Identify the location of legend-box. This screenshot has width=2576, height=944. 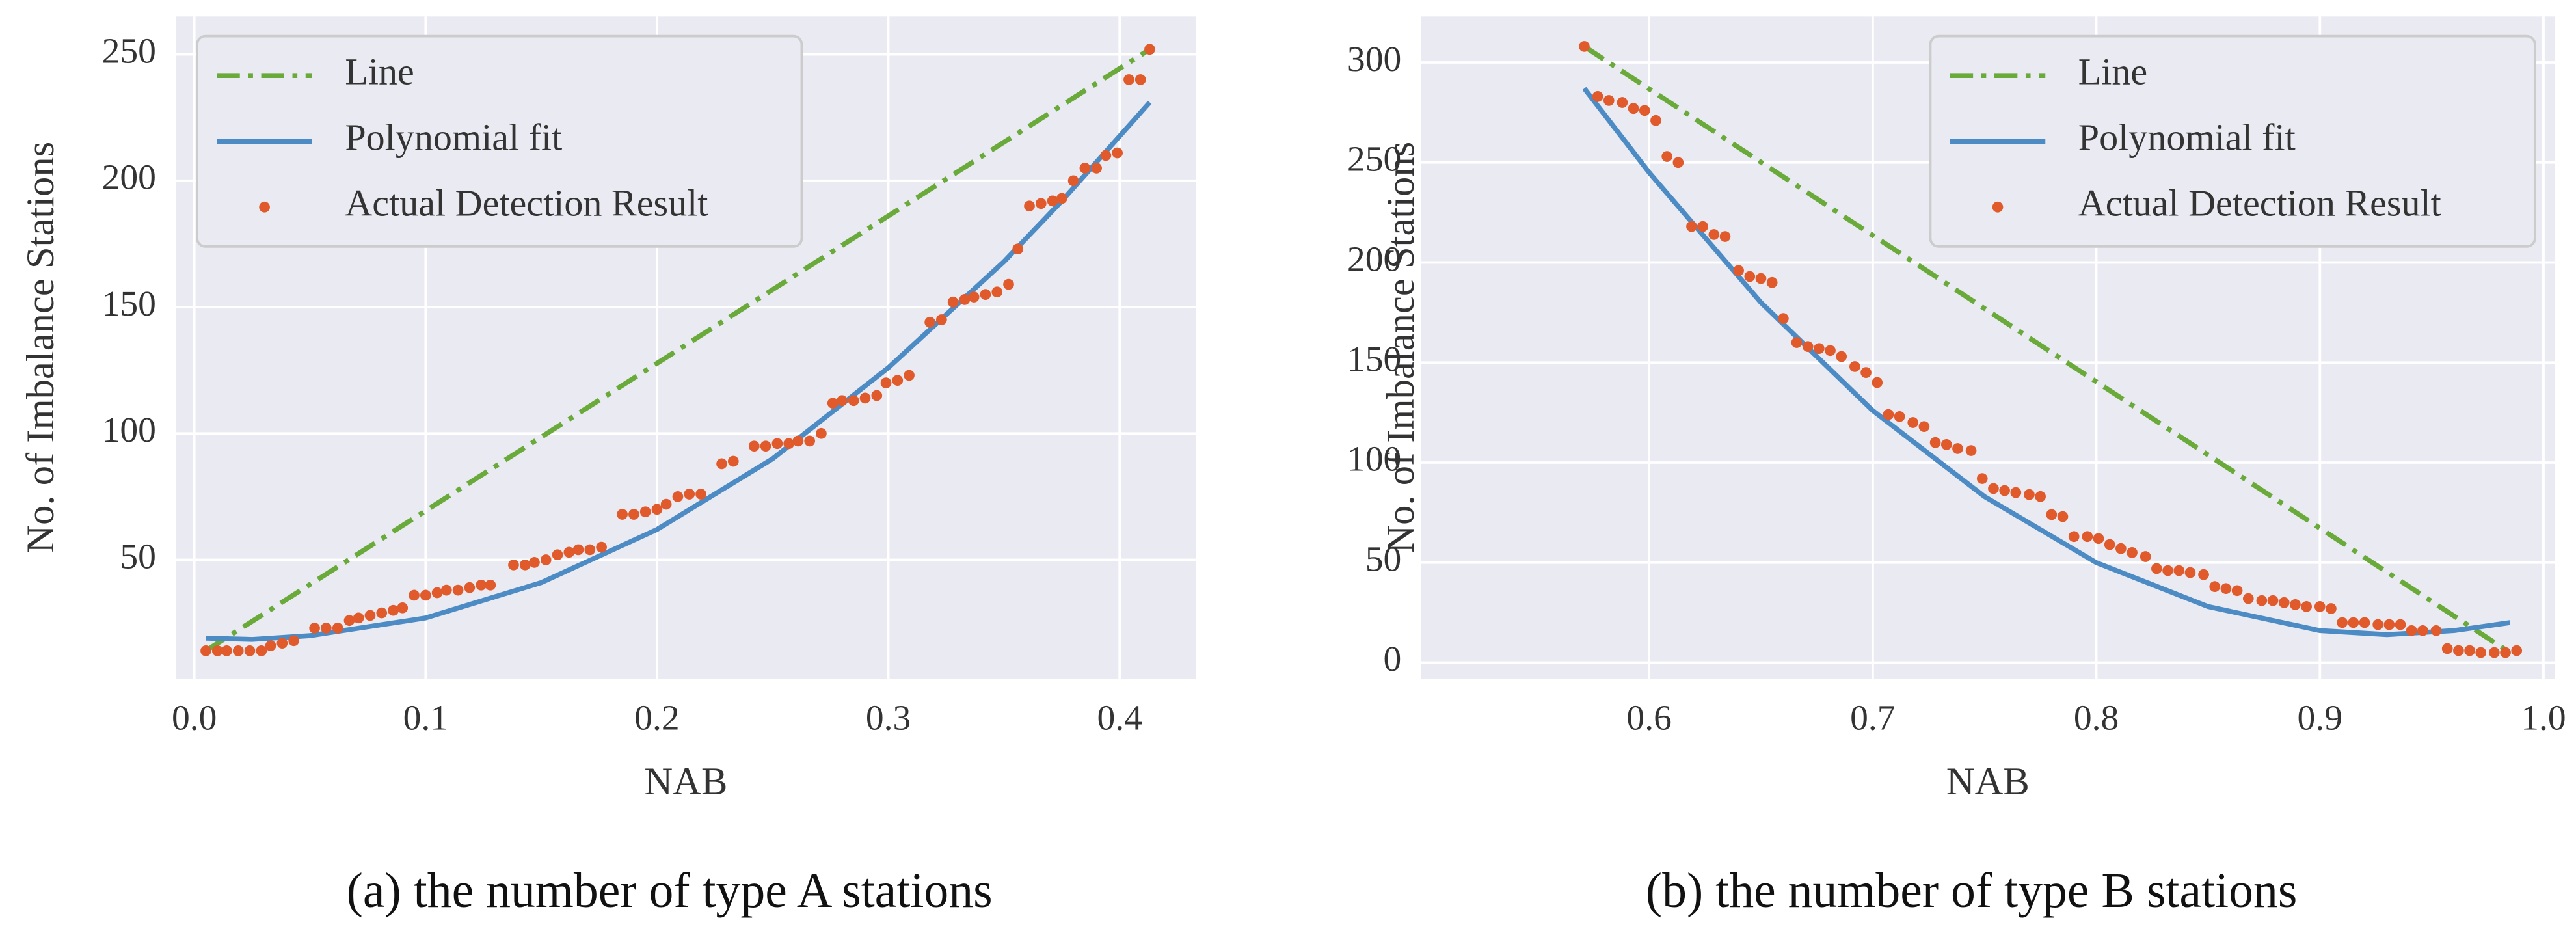
(2232, 141).